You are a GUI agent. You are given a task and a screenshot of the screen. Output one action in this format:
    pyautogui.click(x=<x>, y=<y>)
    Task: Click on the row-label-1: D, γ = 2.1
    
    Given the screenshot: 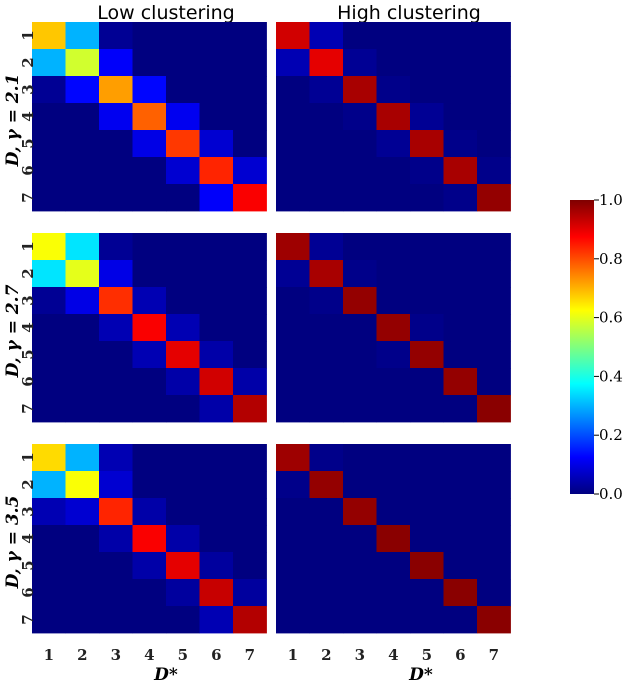 What is the action you would take?
    pyautogui.click(x=13, y=121)
    